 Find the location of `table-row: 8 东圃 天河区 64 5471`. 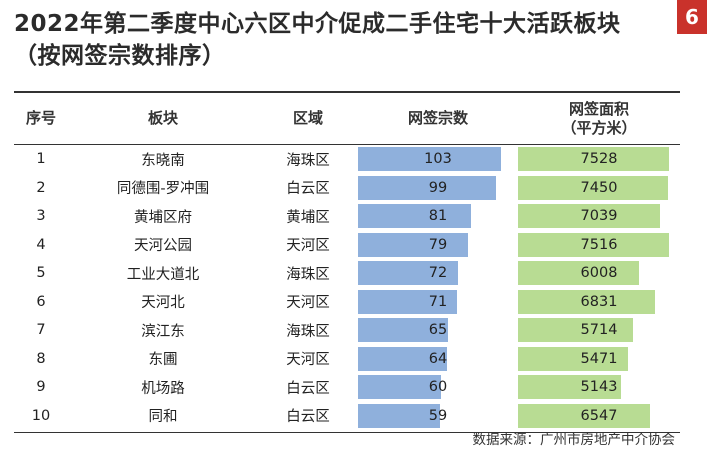

table-row: 8 东圃 天河区 64 5471 is located at coordinates (347, 359).